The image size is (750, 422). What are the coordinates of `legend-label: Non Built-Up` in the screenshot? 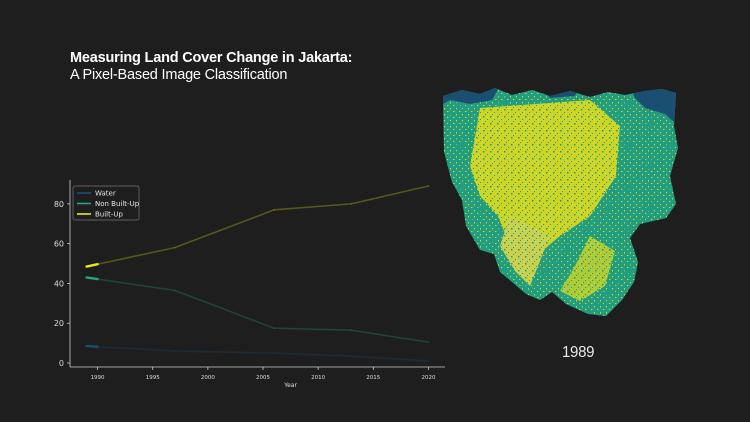 It's located at (117, 204).